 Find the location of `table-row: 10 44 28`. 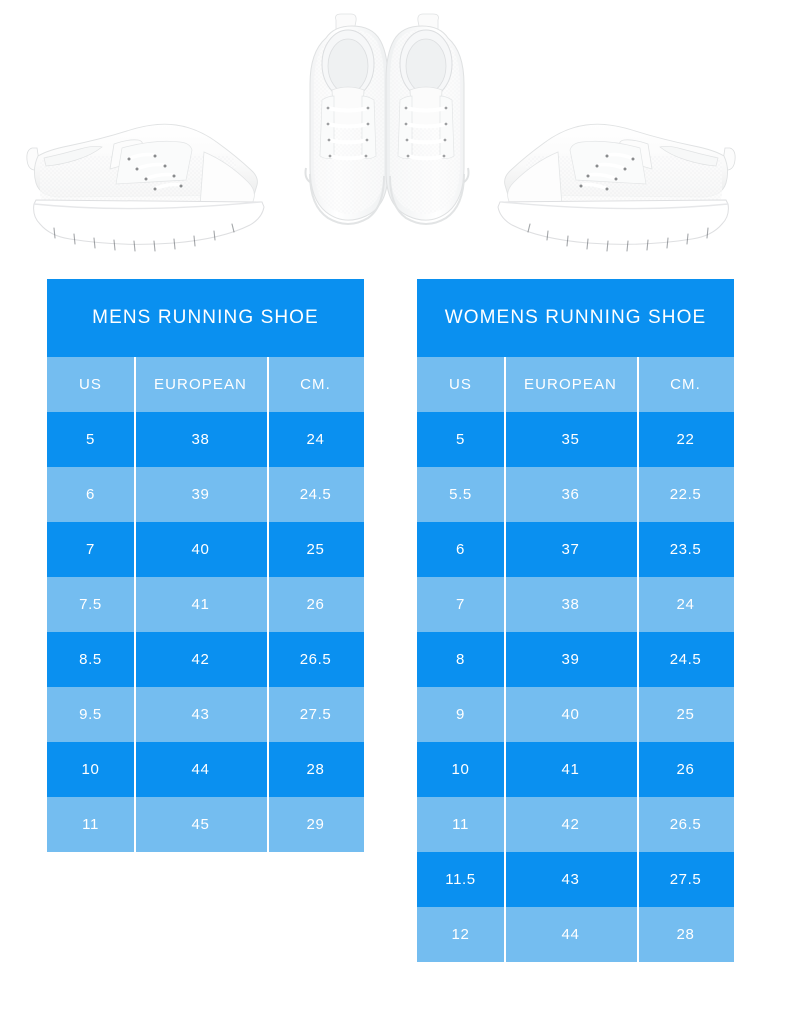

table-row: 10 44 28 is located at coordinates (205, 769).